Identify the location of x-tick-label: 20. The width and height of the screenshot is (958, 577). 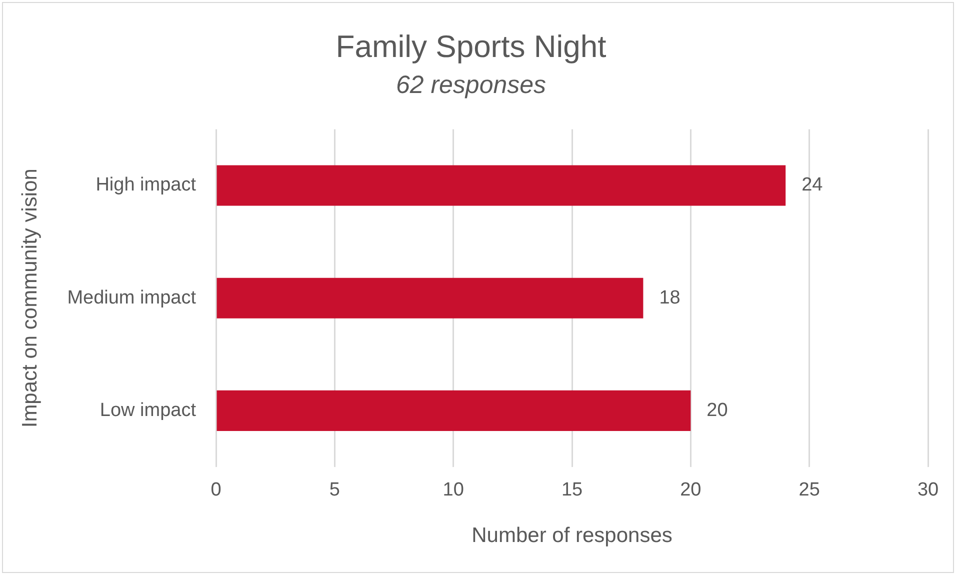
(691, 490).